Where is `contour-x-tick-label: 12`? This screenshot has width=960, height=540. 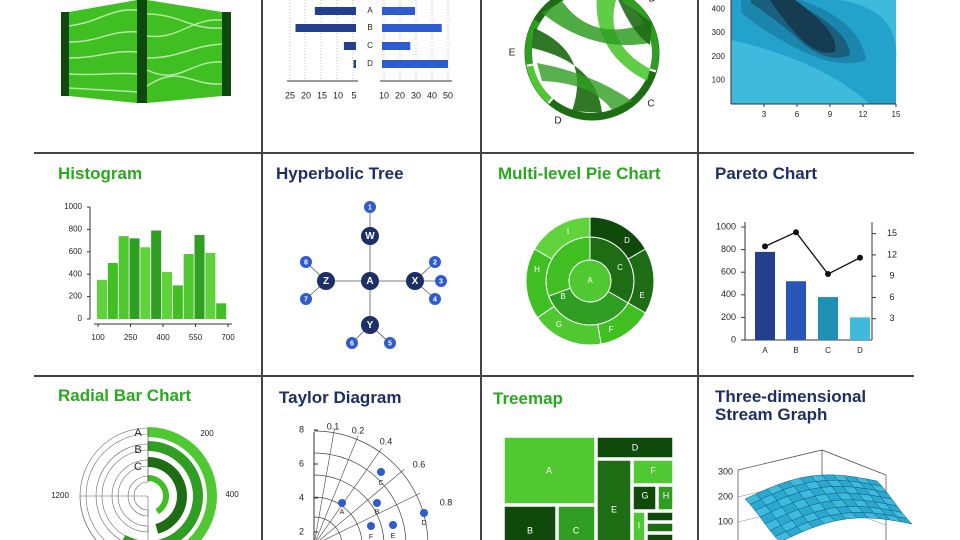 contour-x-tick-label: 12 is located at coordinates (863, 114).